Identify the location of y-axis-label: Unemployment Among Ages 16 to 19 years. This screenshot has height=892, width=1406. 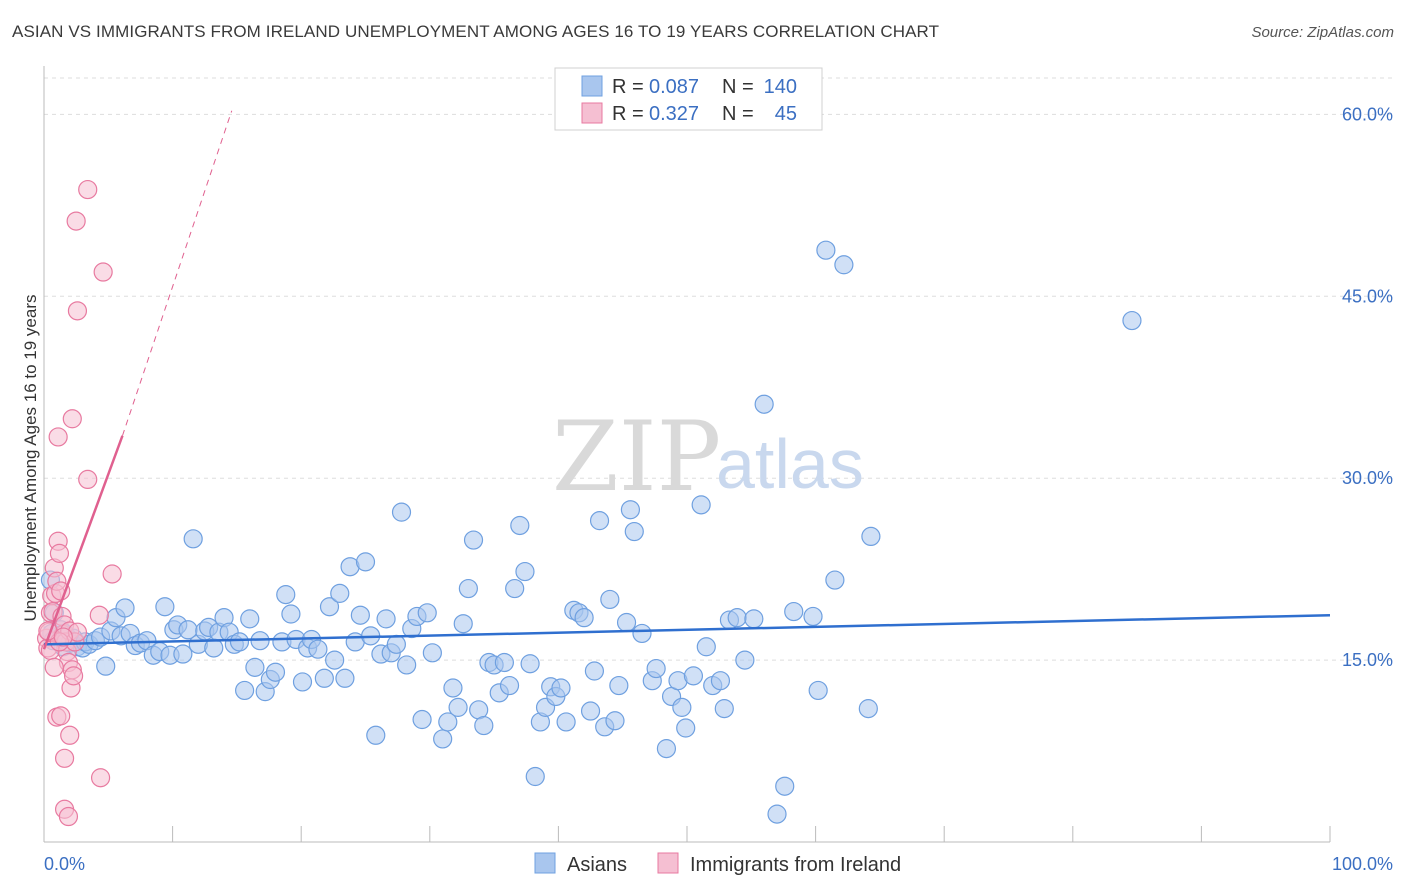
(30, 458).